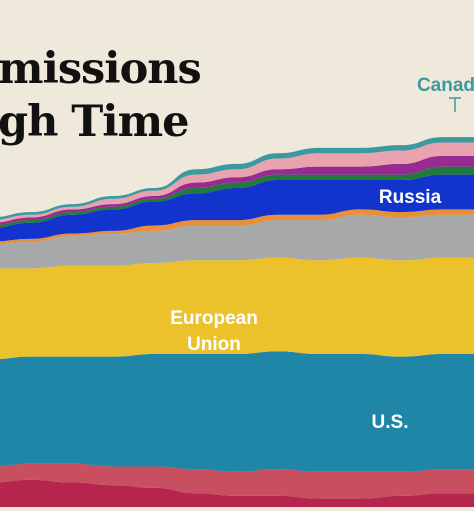  Describe the element at coordinates (214, 344) in the screenshot. I see `label-union: Union` at that location.